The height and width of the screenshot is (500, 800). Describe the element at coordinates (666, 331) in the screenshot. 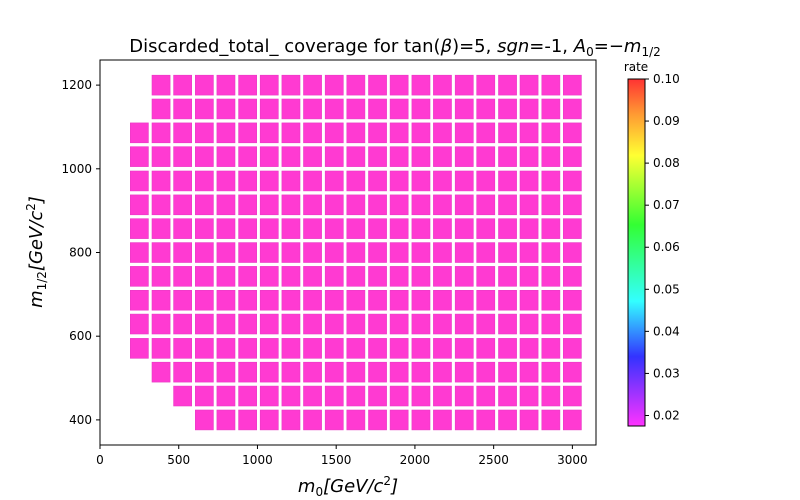

I see `colorbar-tick-label: 0.04` at that location.